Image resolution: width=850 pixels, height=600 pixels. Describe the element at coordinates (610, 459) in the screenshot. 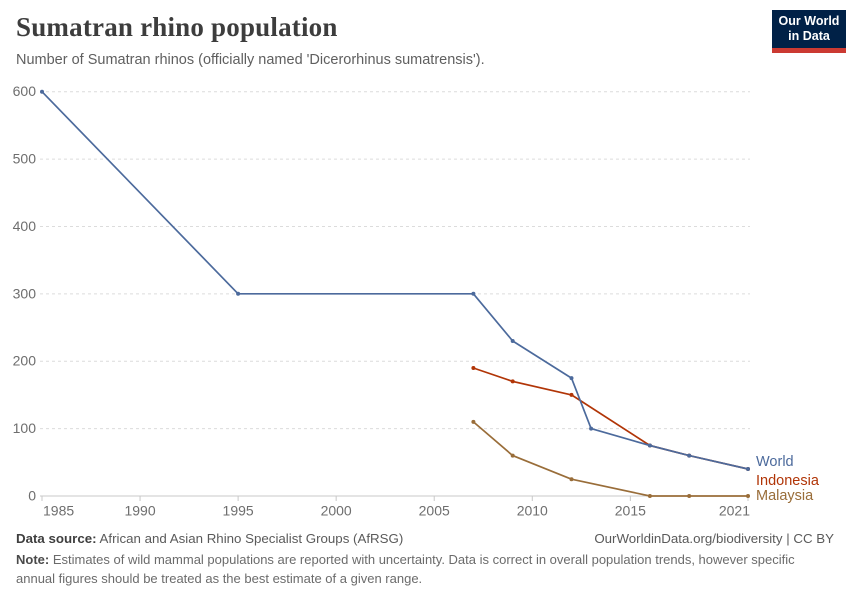

I see `series-line-malaysia` at that location.